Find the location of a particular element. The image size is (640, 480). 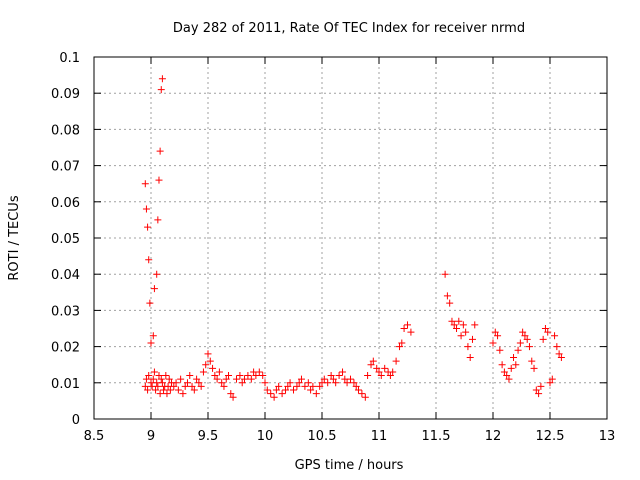

x-tick-label: 10.5 is located at coordinates (322, 436).